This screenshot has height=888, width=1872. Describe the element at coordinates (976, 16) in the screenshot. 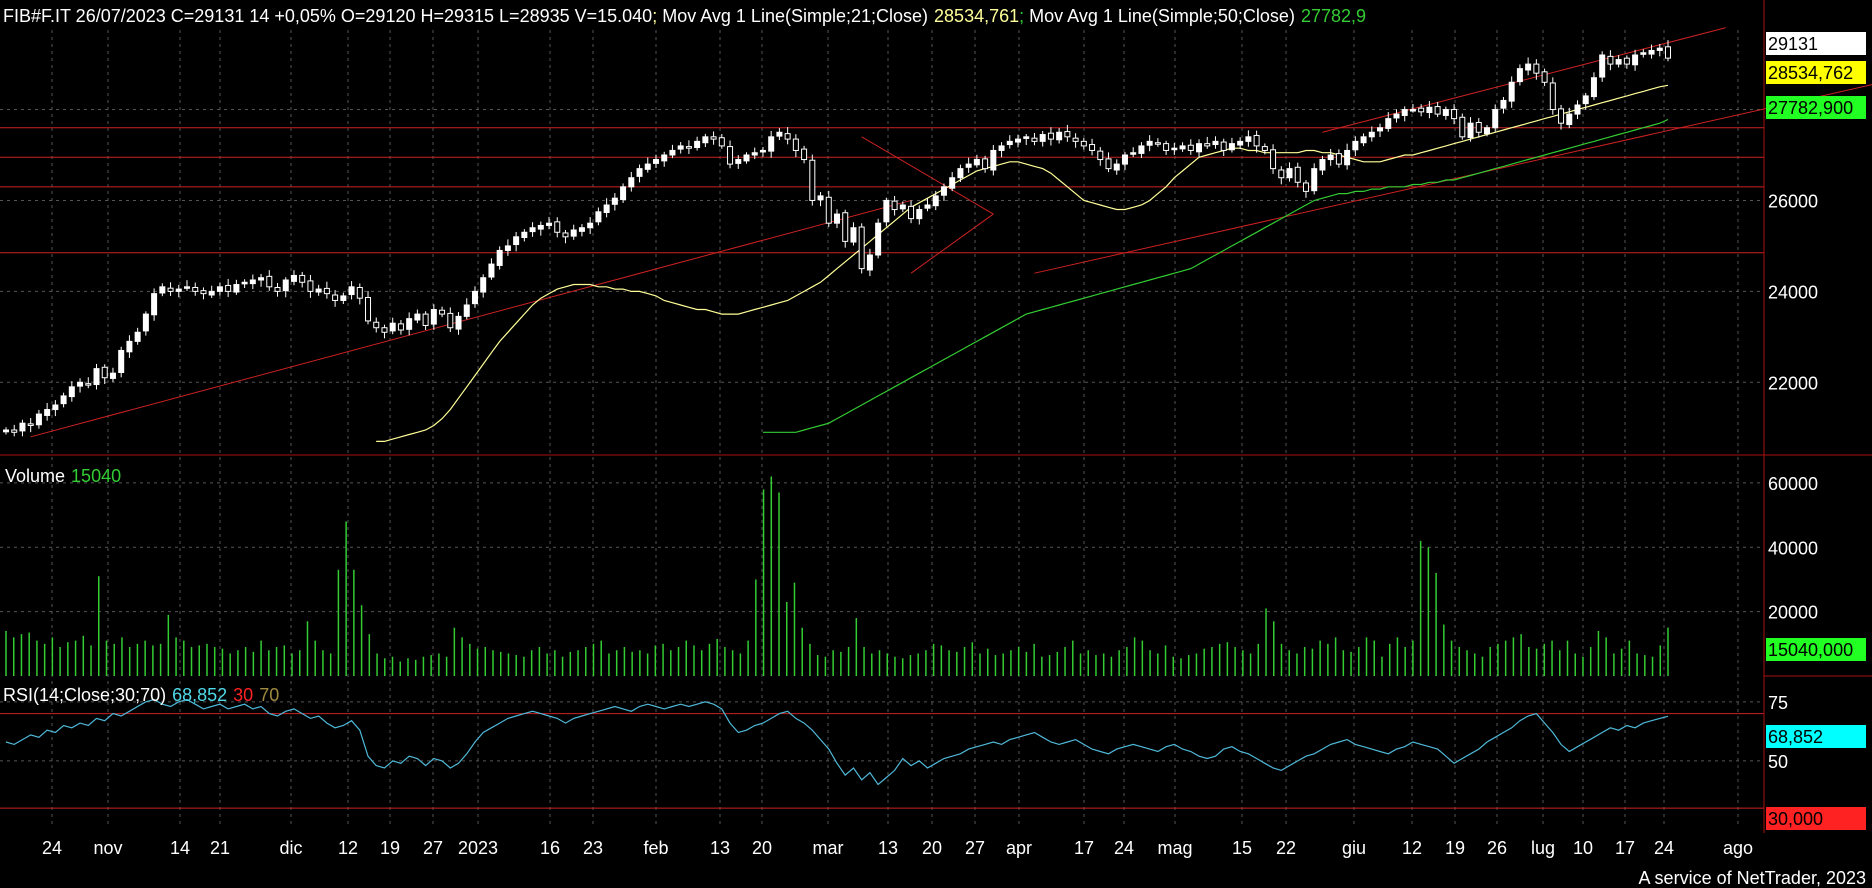

I see `ma21-value: 28534,761` at that location.